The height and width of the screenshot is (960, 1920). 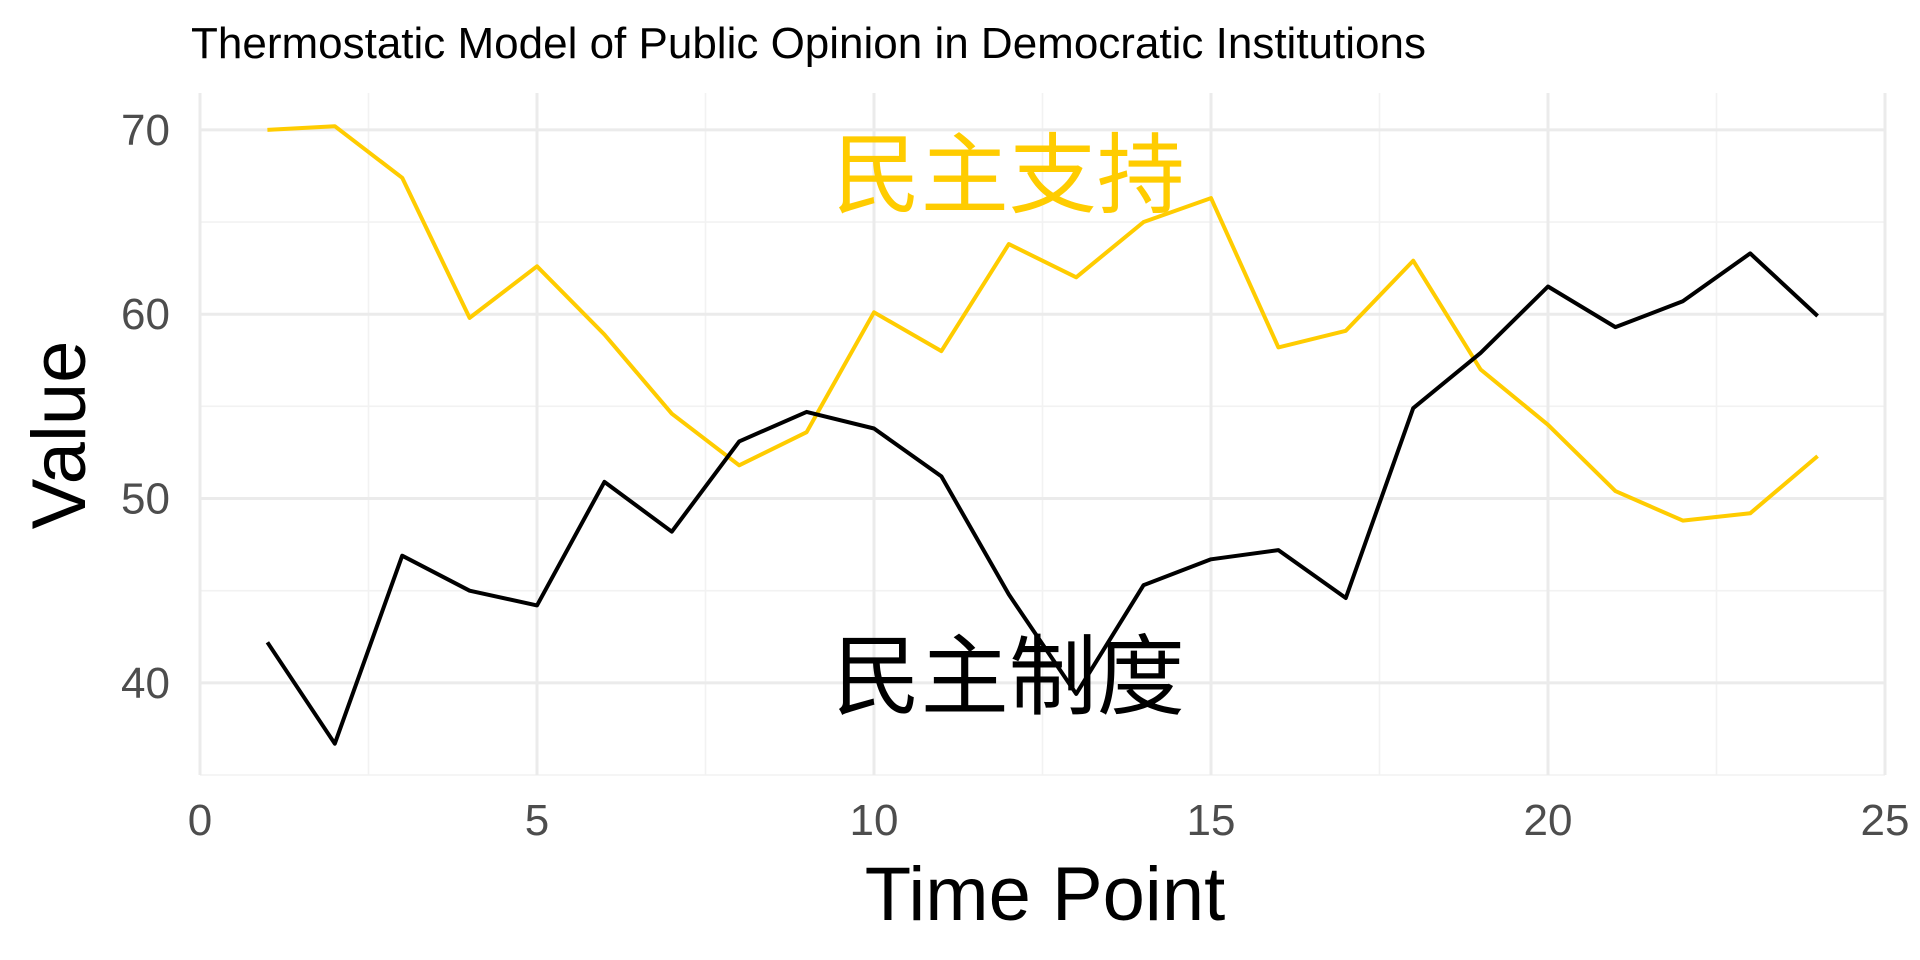 I want to click on y-tick-labels: 40 50 60 70, so click(x=145, y=407).